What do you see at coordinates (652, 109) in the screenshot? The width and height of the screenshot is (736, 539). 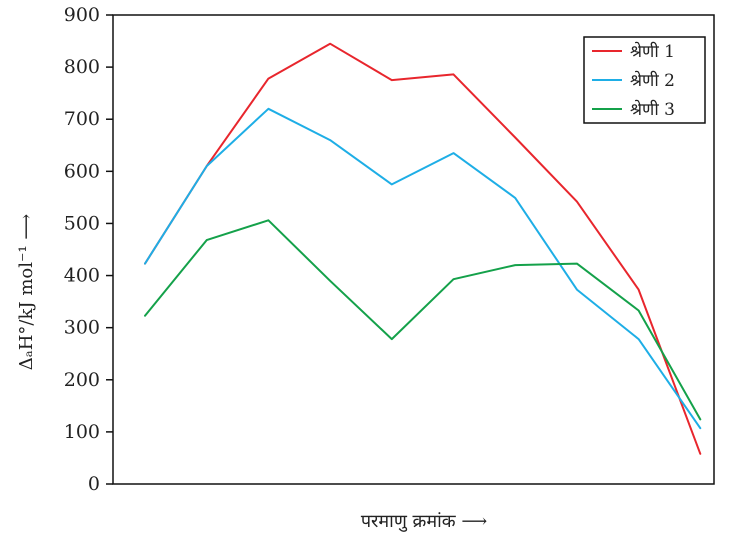 I see `legend-label-3: श्रेणी 3` at bounding box center [652, 109].